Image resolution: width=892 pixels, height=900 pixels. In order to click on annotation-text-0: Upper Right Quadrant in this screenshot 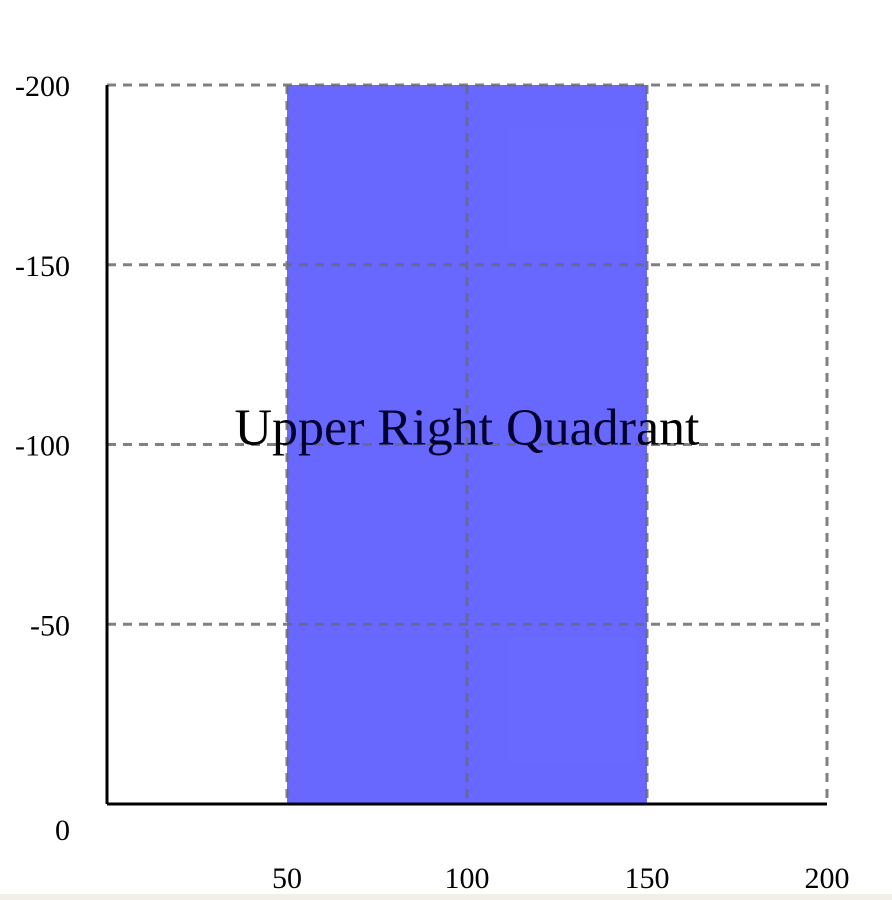, I will do `click(467, 428)`.